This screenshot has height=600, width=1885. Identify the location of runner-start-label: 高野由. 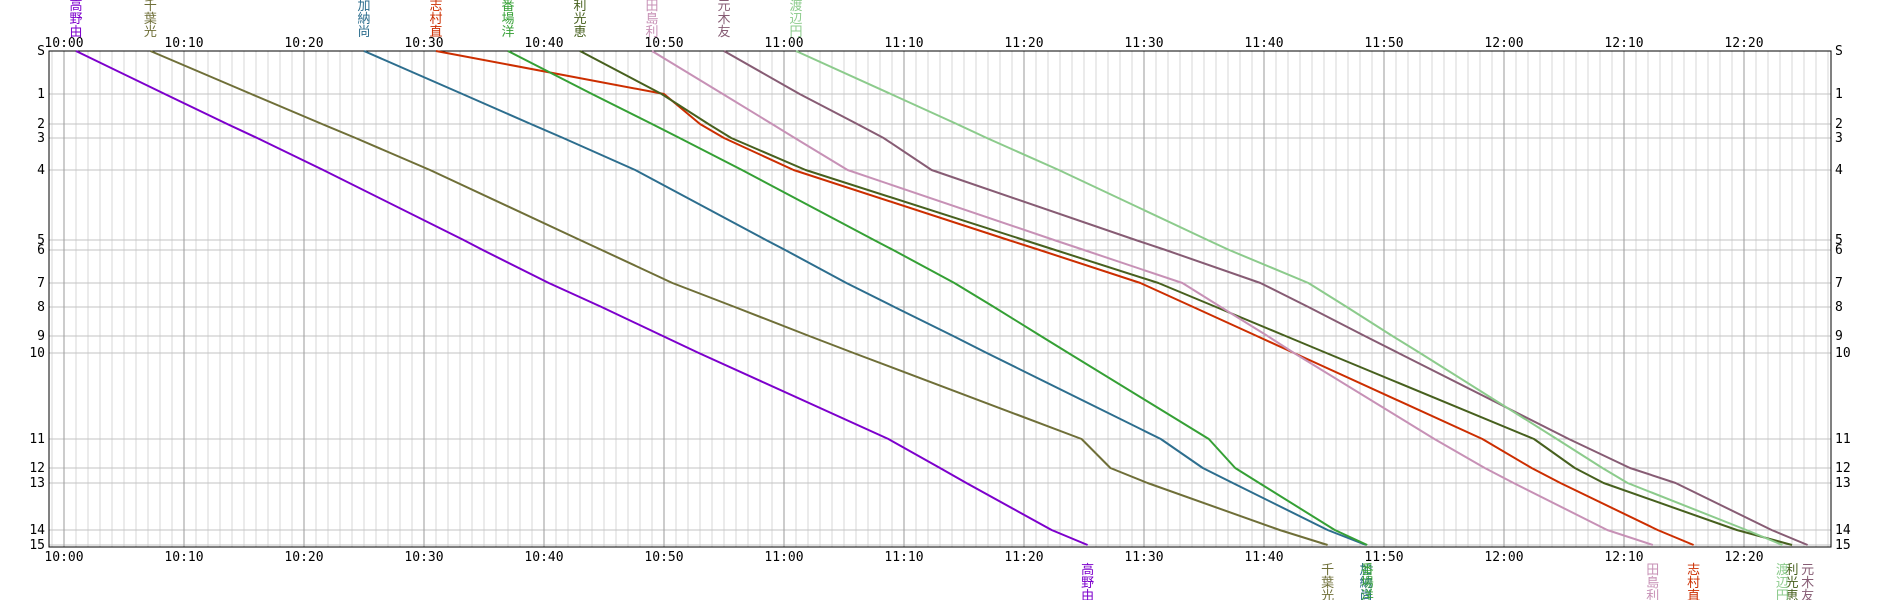
(75, 20).